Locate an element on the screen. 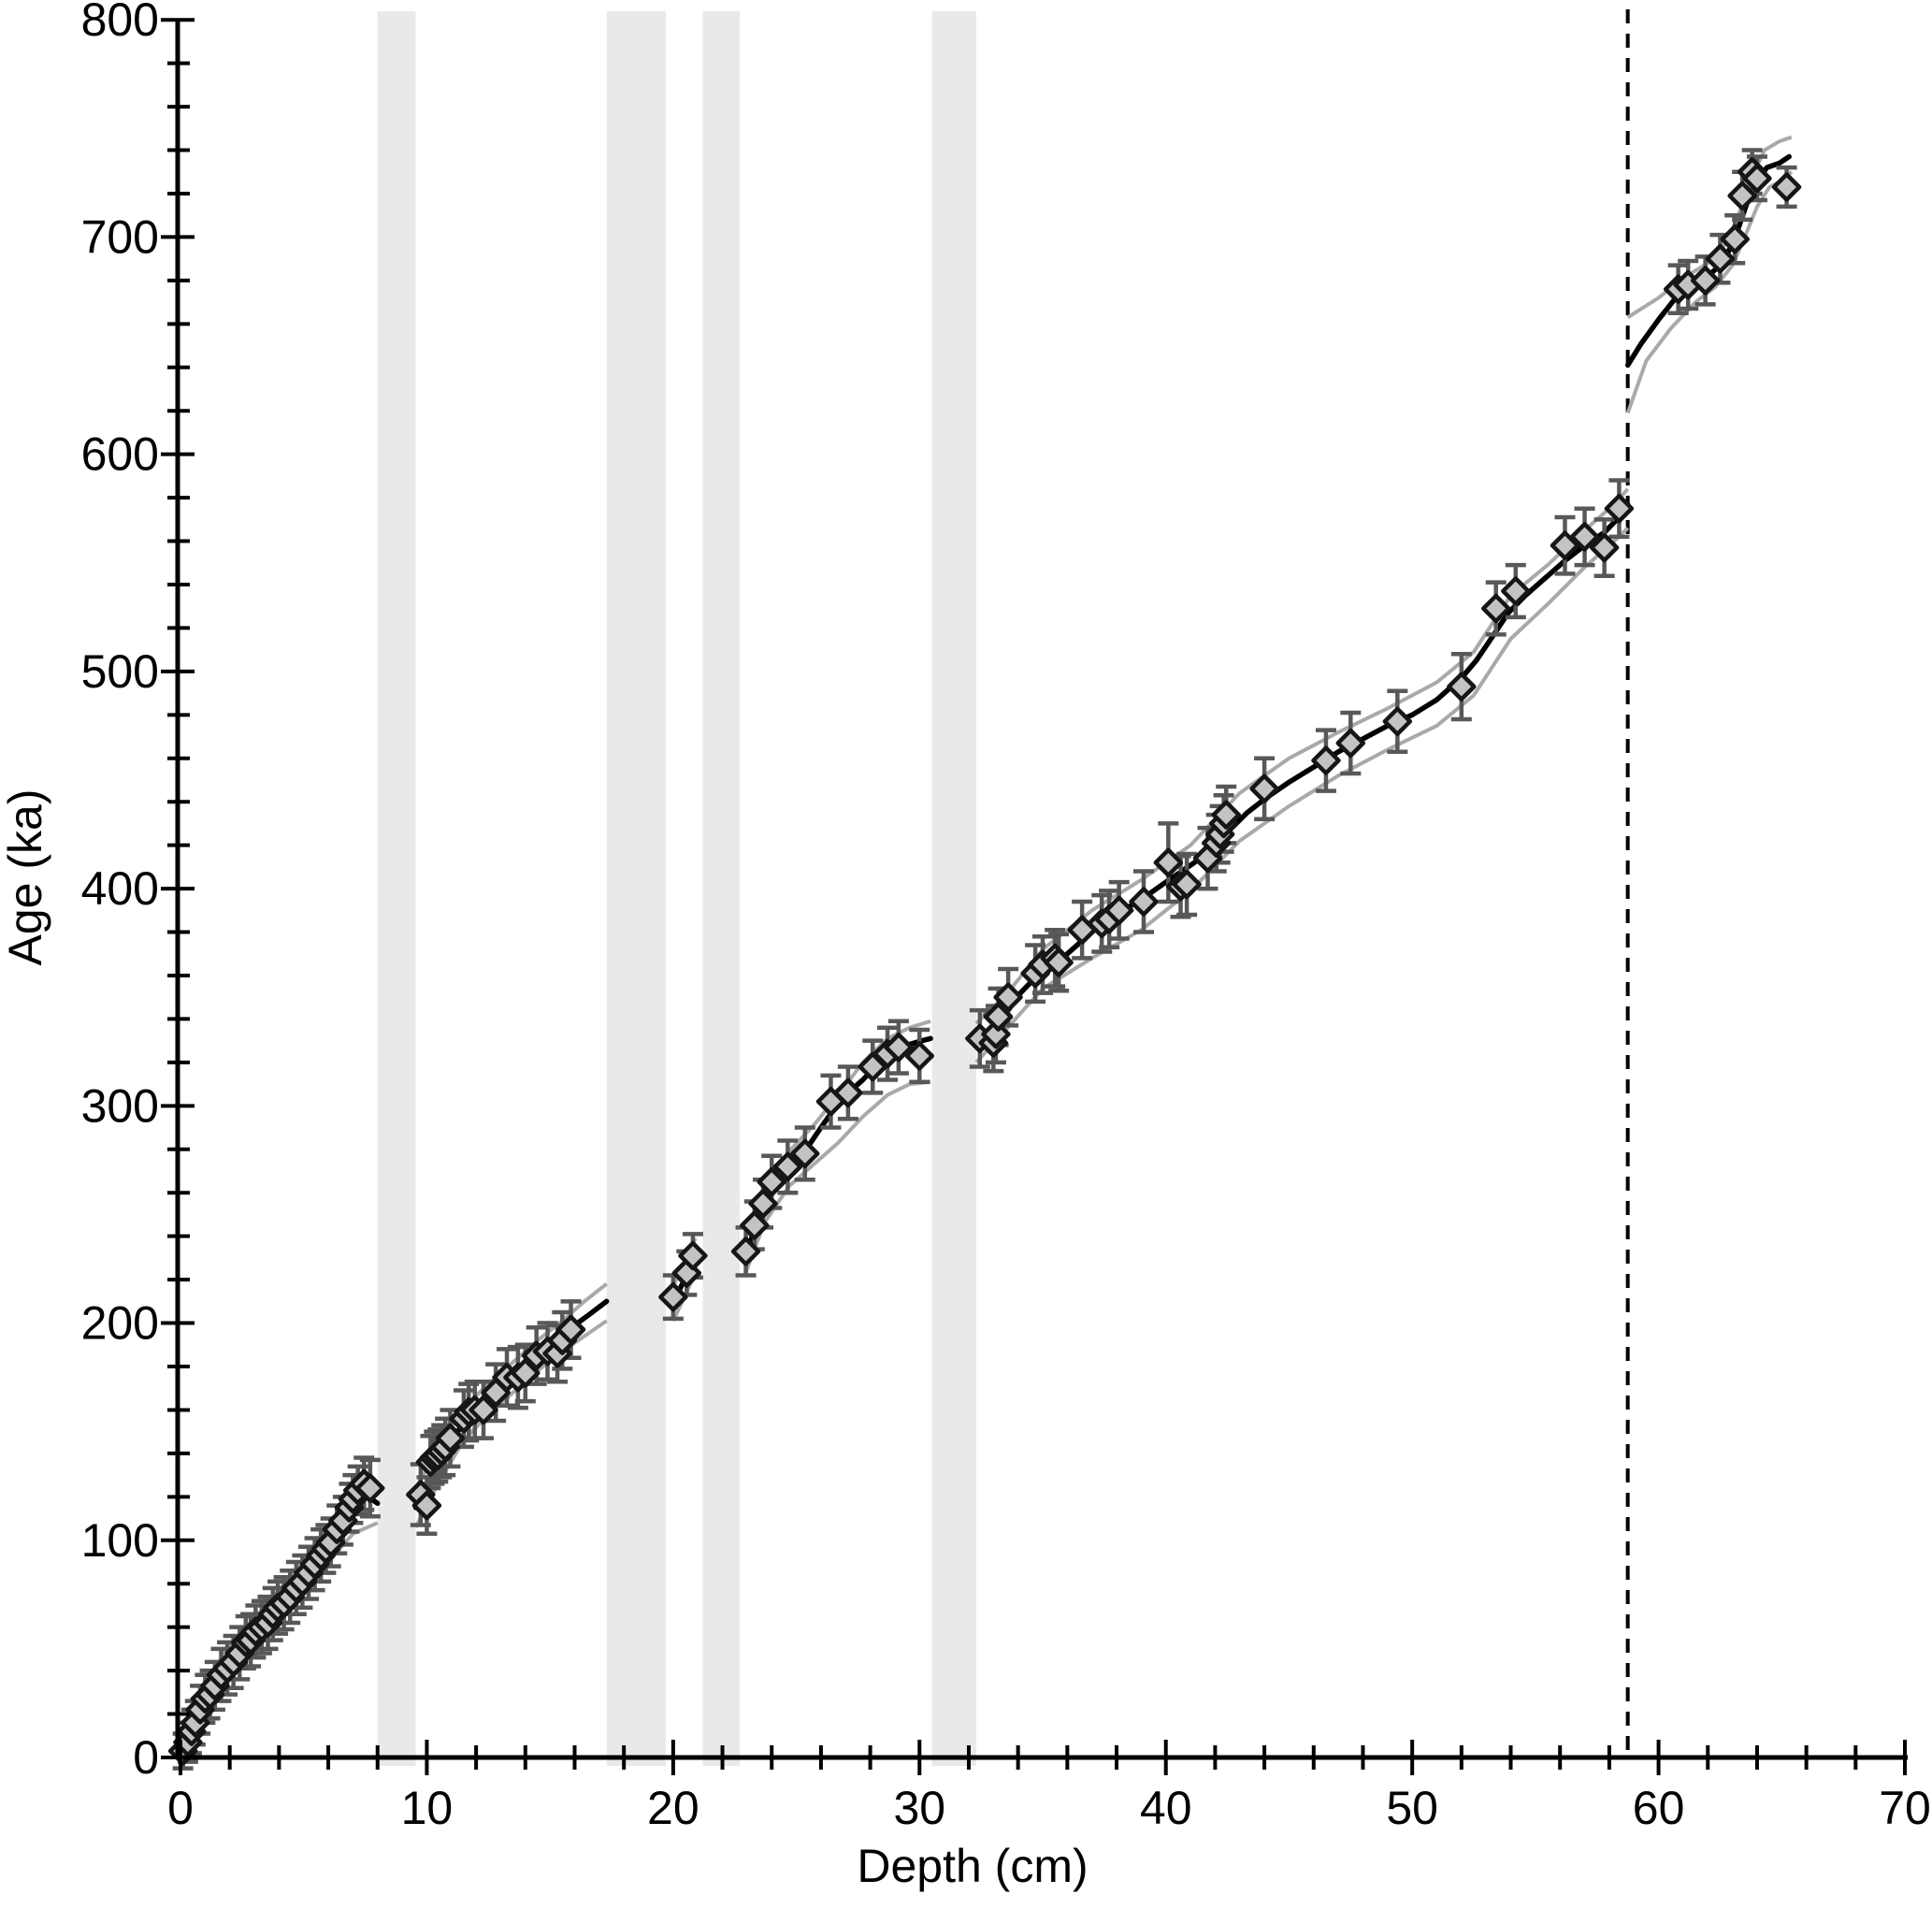 The image size is (1932, 1909). y-tick-label: 300 is located at coordinates (120, 1105).